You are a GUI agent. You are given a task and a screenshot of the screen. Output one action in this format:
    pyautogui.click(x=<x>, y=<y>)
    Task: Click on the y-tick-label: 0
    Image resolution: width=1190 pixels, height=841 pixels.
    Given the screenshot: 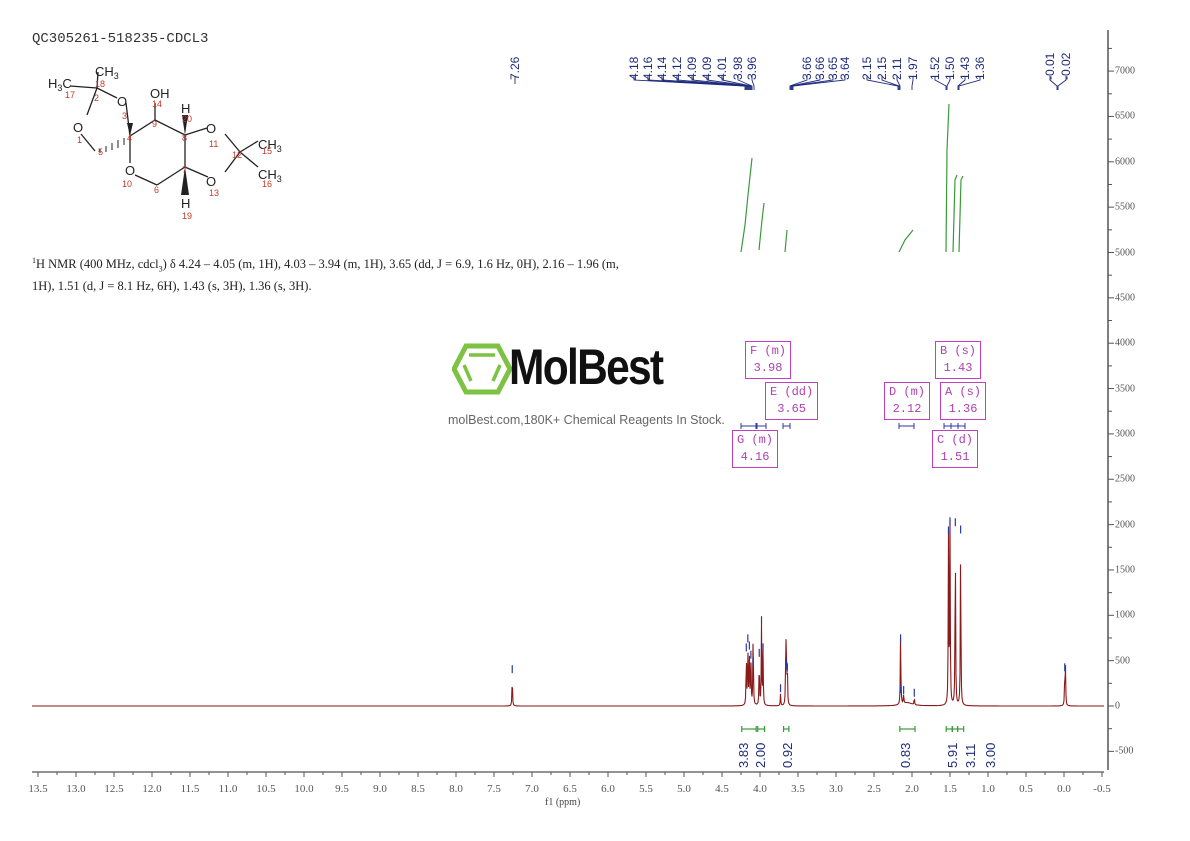 What is the action you would take?
    pyautogui.click(x=1117, y=706)
    